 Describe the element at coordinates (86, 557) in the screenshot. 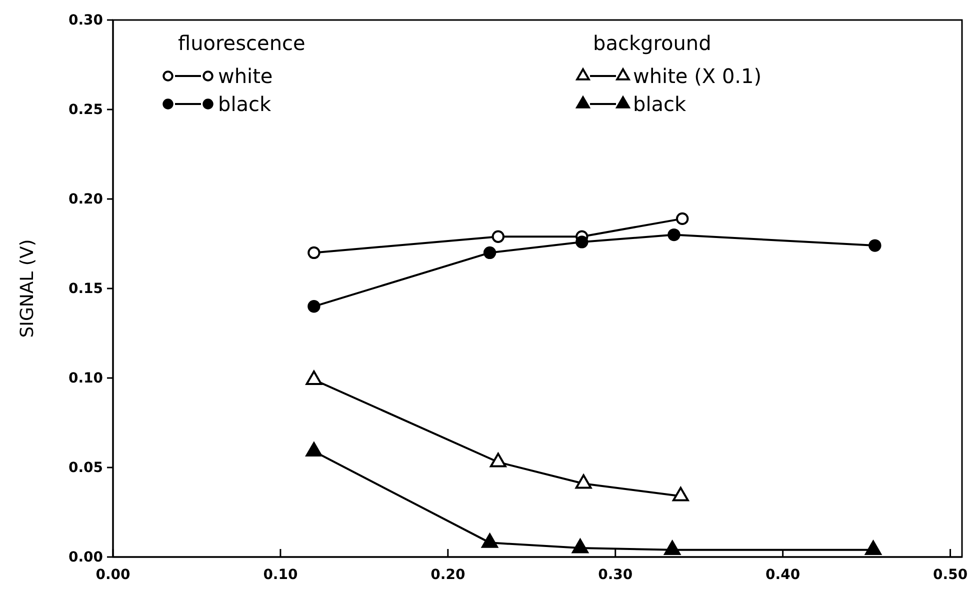

I see `y-tick-label: 0.00` at that location.